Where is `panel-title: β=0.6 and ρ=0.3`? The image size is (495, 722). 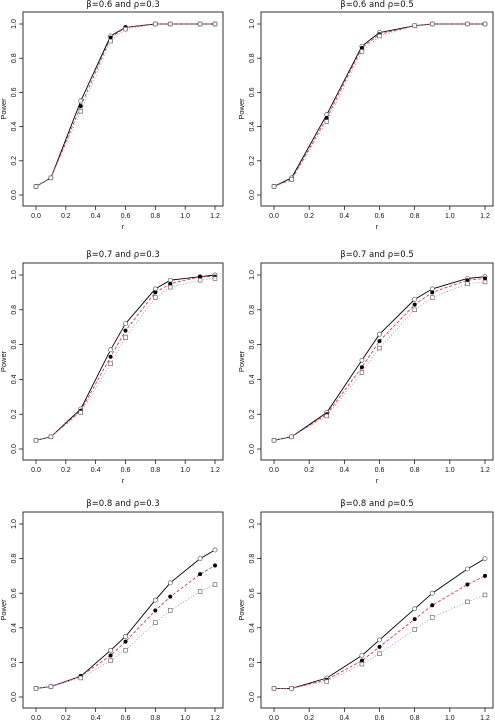
panel-title: β=0.6 and ρ=0.3 is located at coordinates (123, 5).